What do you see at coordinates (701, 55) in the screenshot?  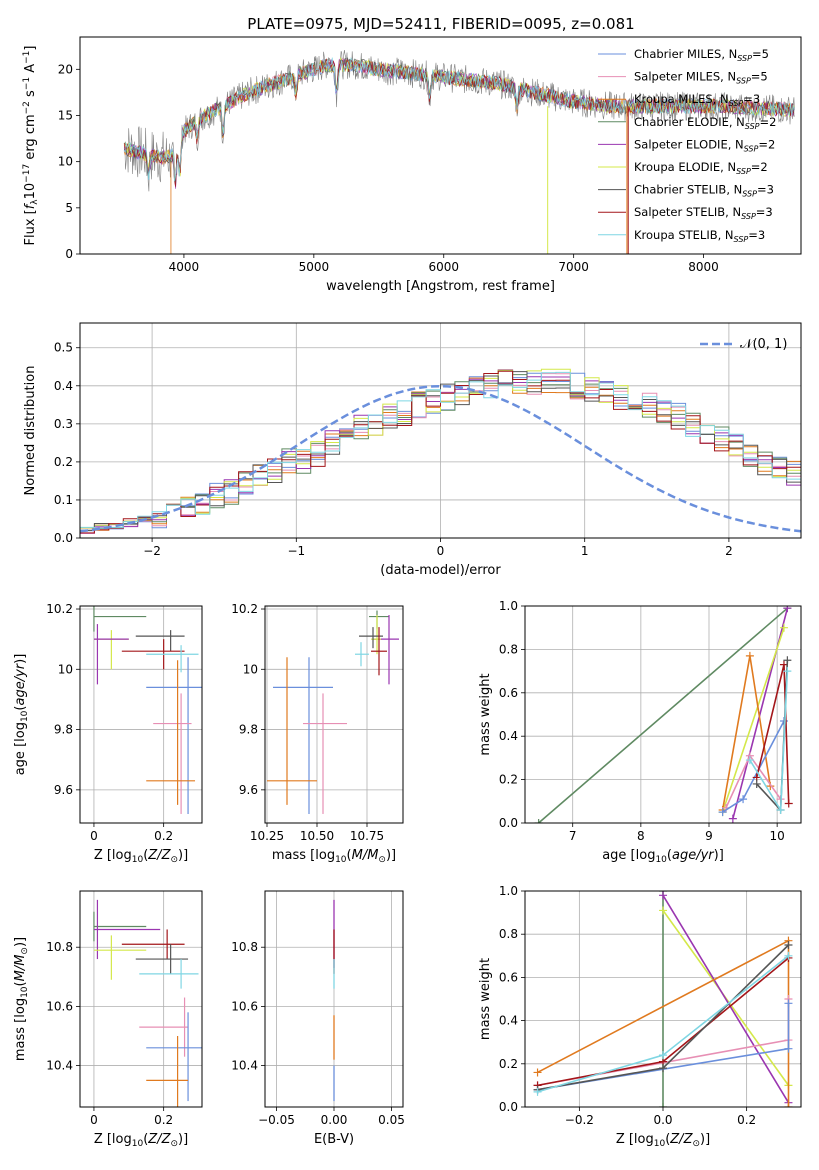 I see `legend-entry-chabrier_miles: Chabrier MILES, NSSP=5` at bounding box center [701, 55].